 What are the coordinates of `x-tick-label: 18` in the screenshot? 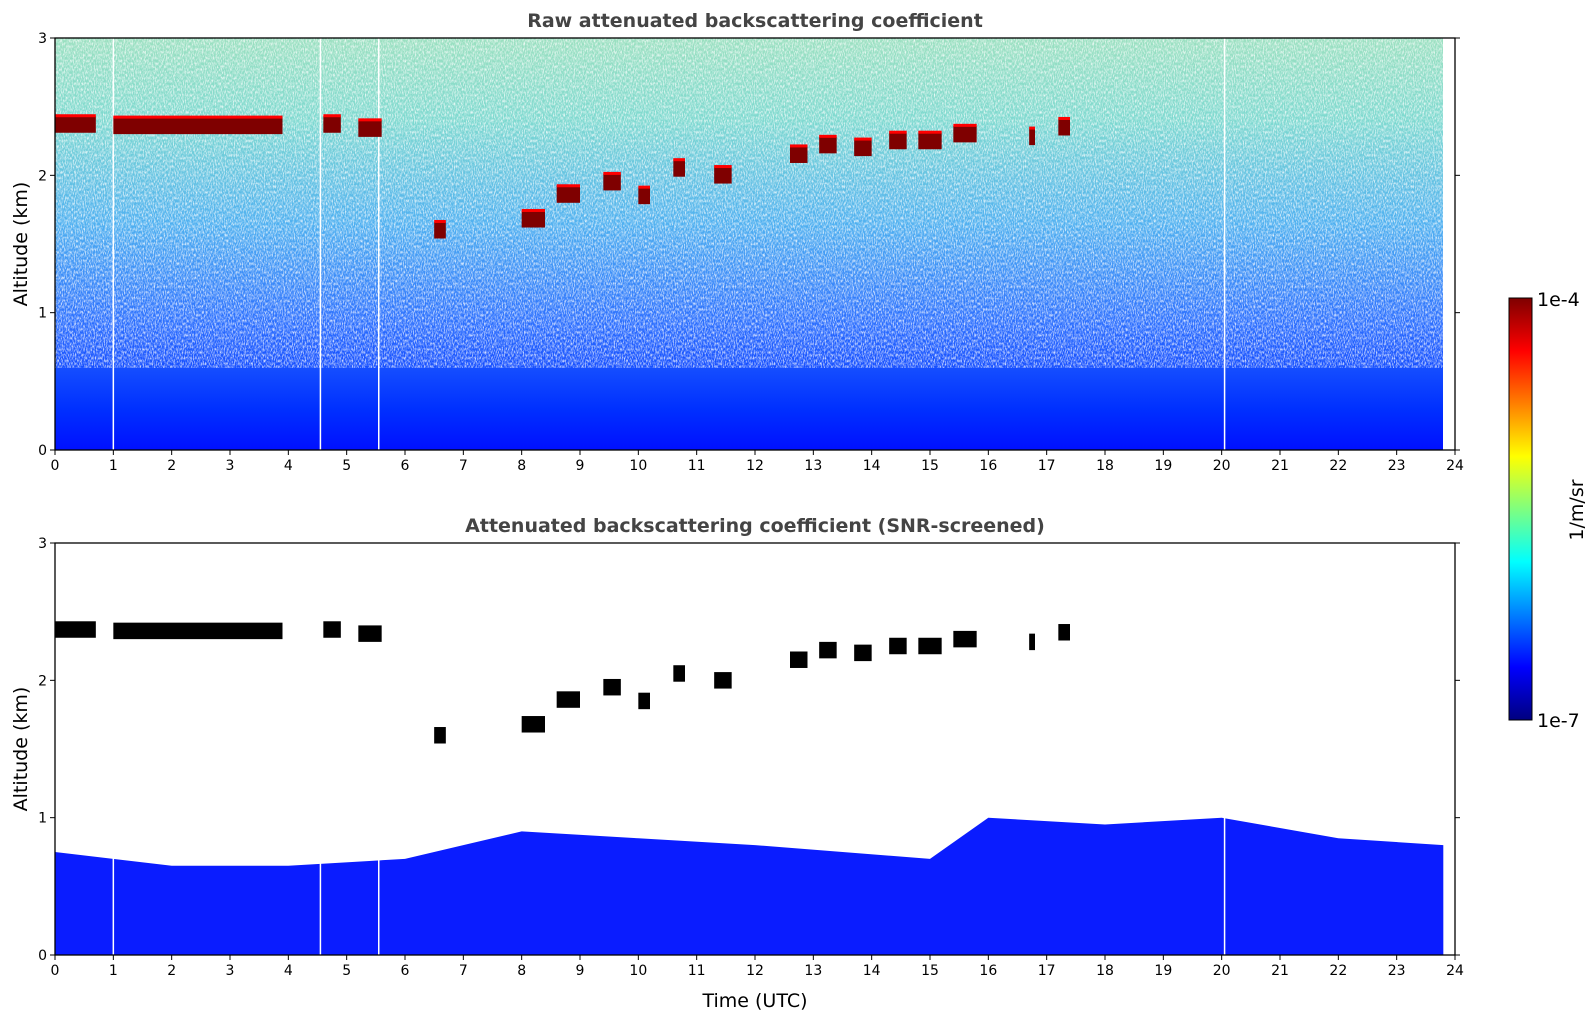 It's located at (1105, 466).